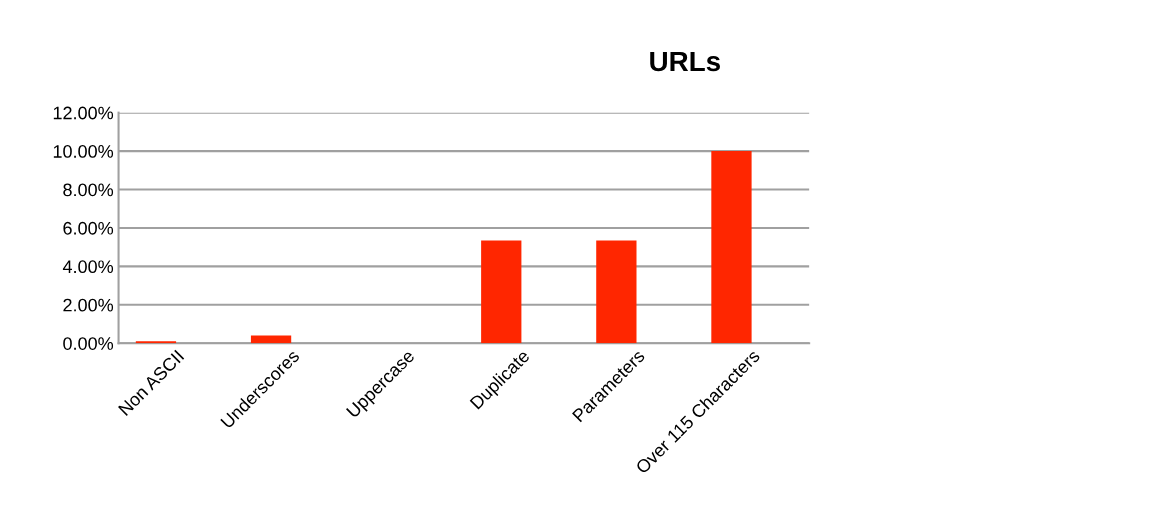 The width and height of the screenshot is (1151, 524). I want to click on chart-title: URLs, so click(685, 61).